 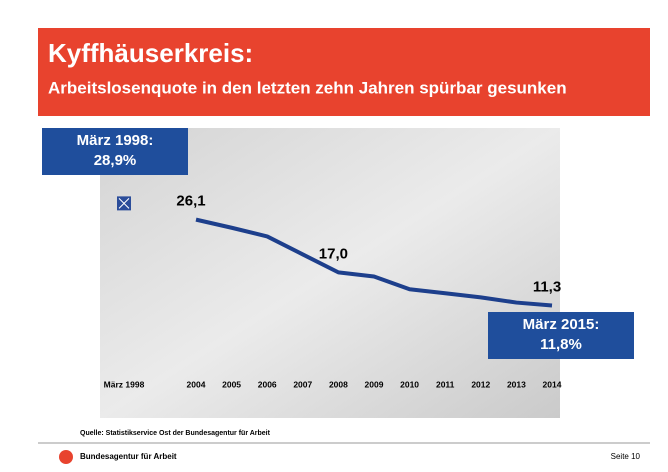 I want to click on x-tick-label: 2014, so click(x=552, y=384).